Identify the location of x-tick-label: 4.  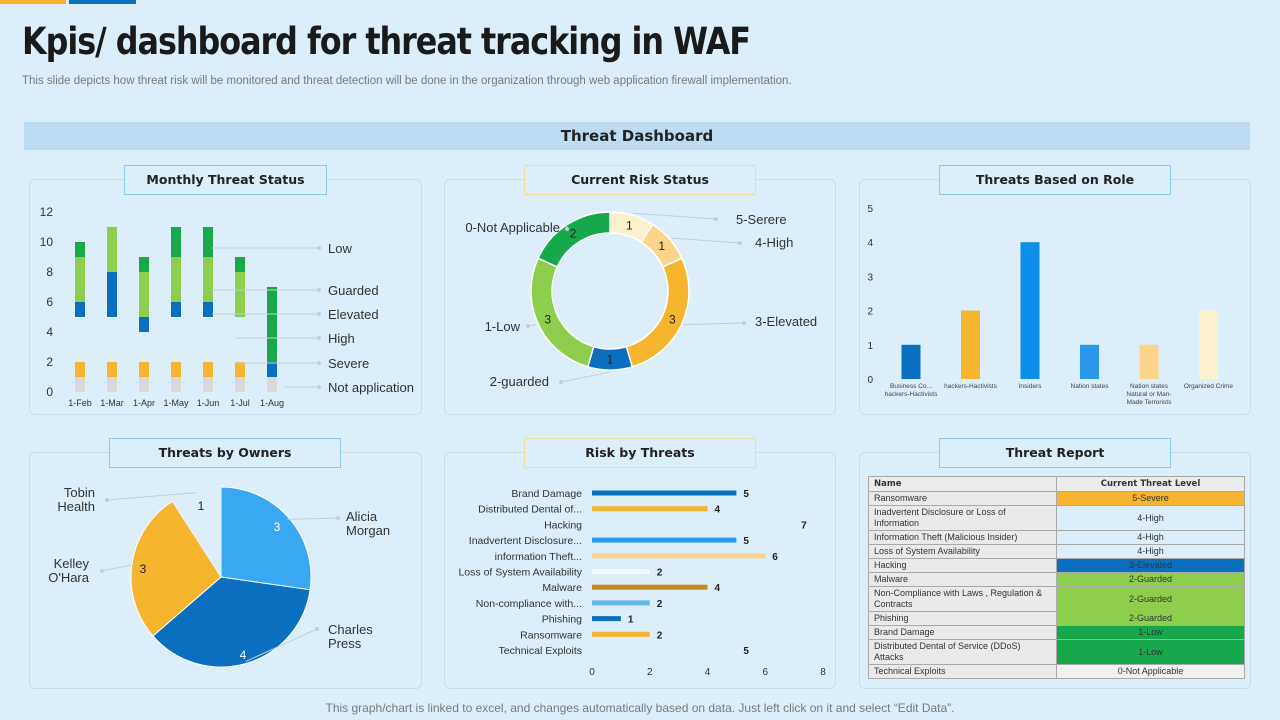
(708, 672).